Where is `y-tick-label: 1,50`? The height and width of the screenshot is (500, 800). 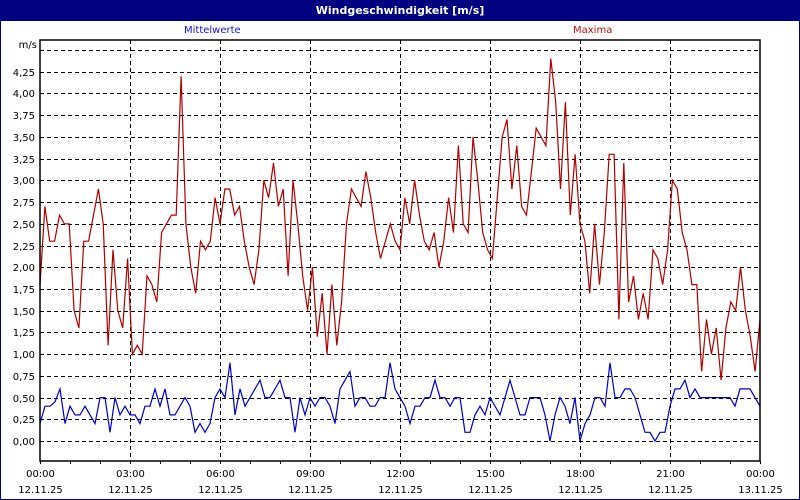
y-tick-label: 1,50 is located at coordinates (24, 312).